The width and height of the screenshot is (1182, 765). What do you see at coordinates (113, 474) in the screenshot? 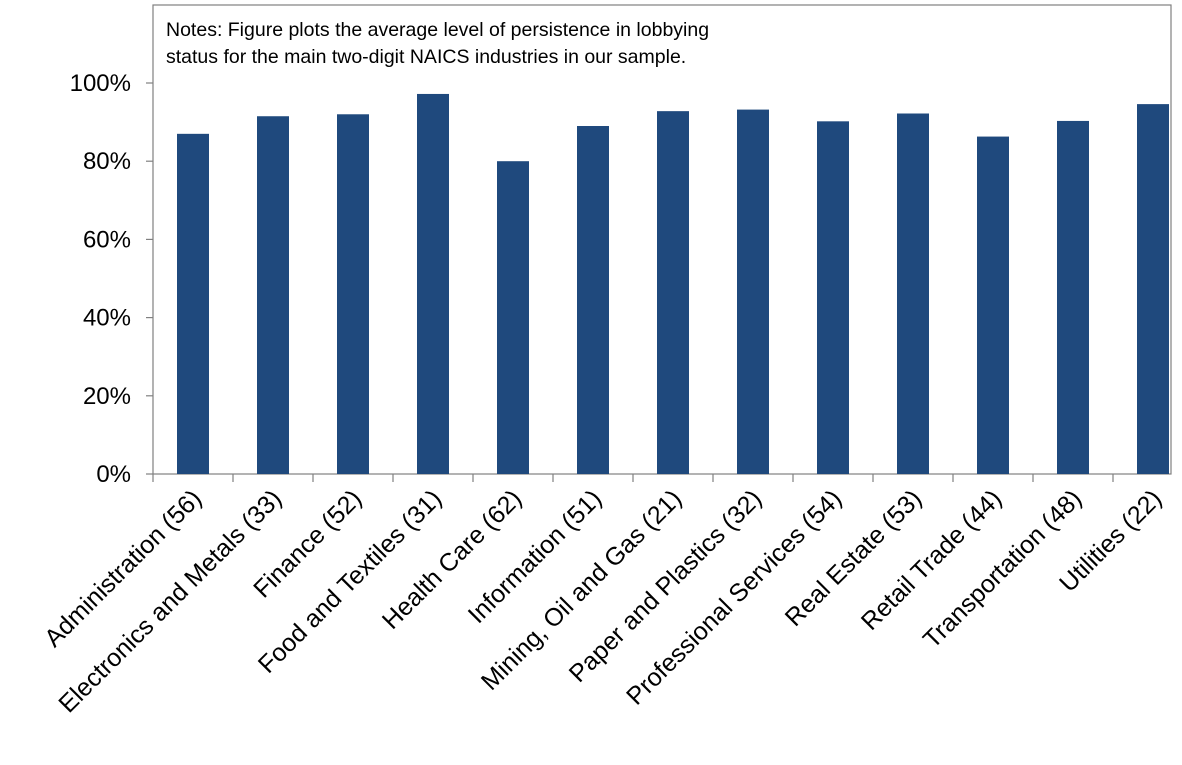
I see `y-tick-label: 0%` at bounding box center [113, 474].